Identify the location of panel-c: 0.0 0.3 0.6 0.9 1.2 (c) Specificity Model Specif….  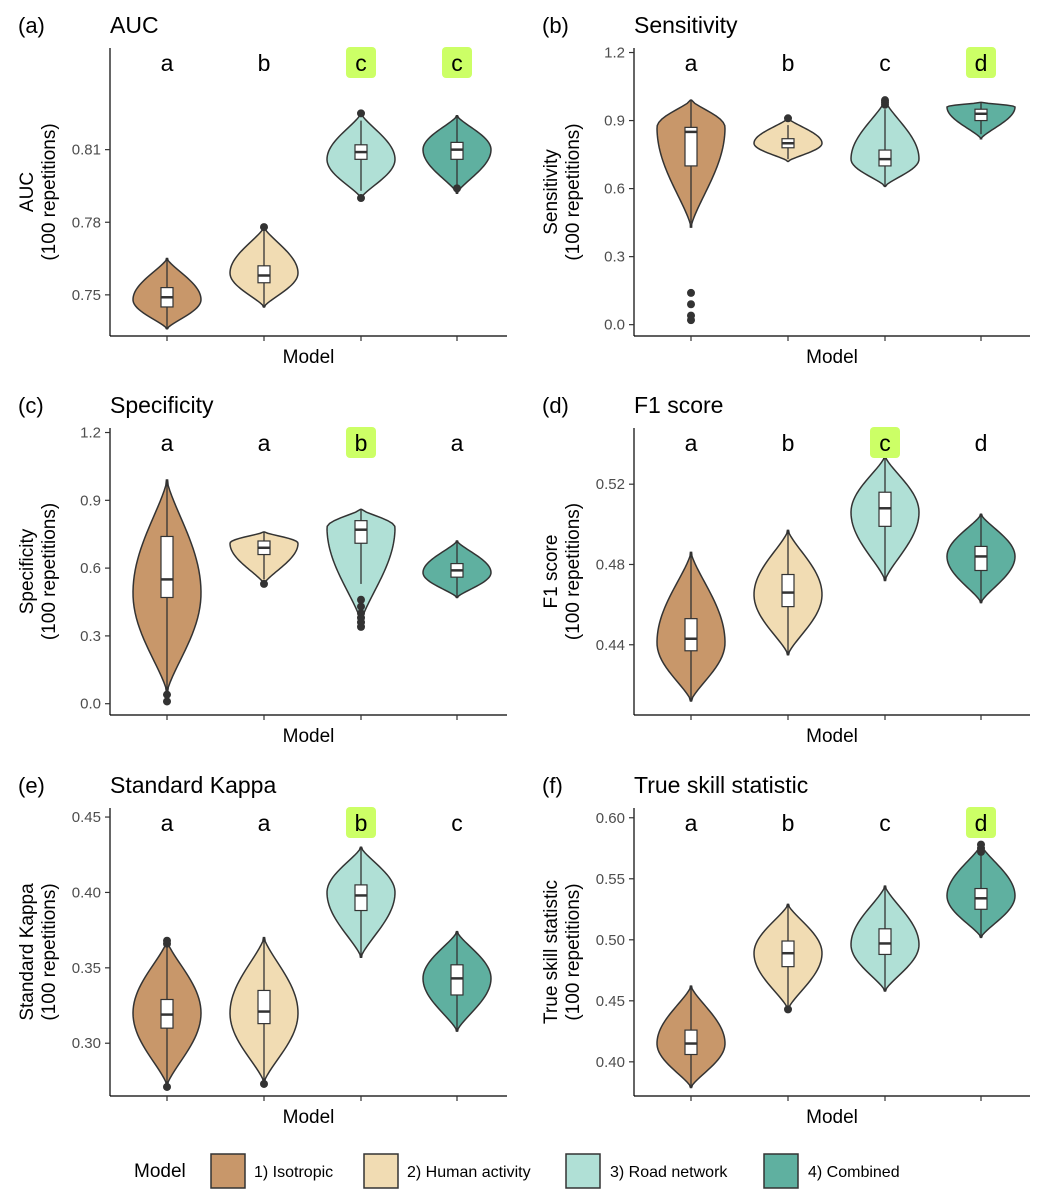
(262, 569).